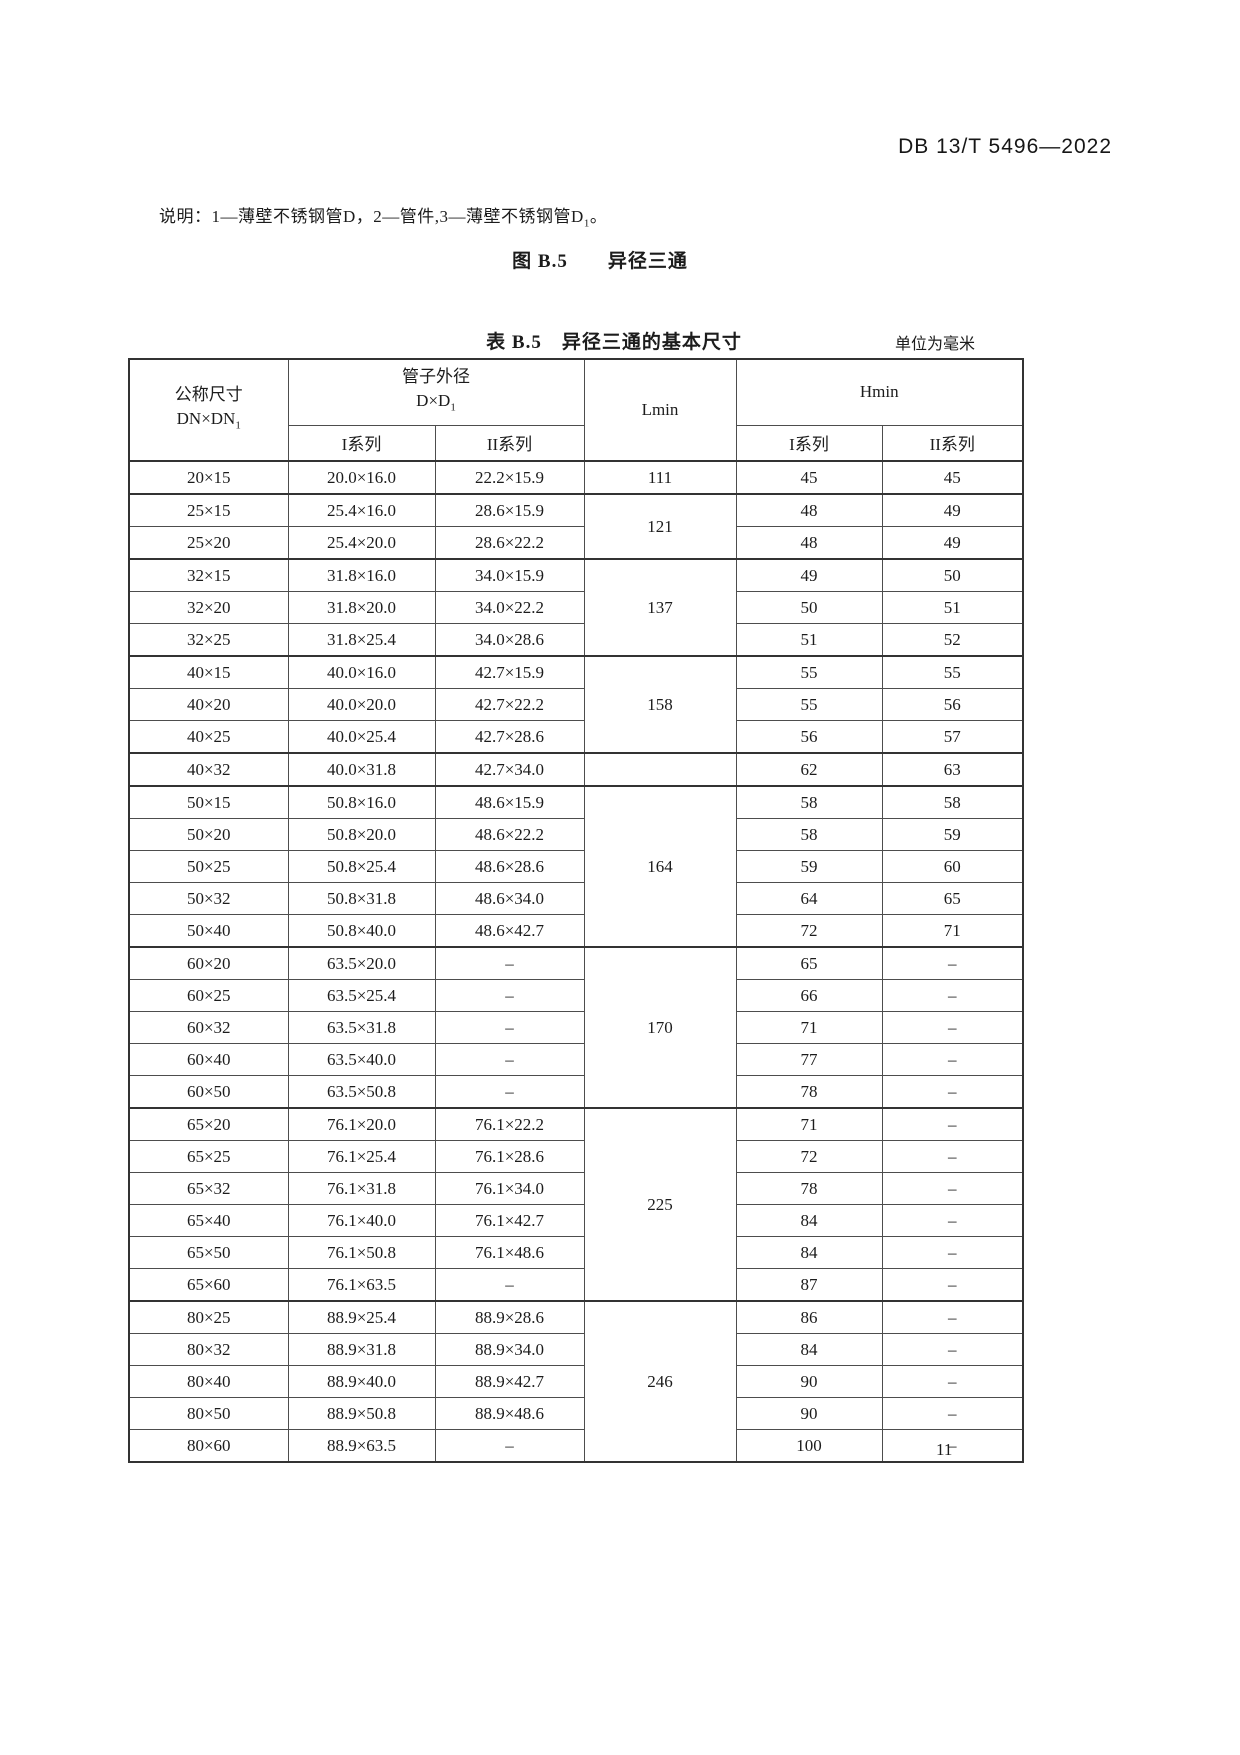  What do you see at coordinates (509, 737) in the screenshot?
I see `cell-od-series2: 42.7×28.6` at bounding box center [509, 737].